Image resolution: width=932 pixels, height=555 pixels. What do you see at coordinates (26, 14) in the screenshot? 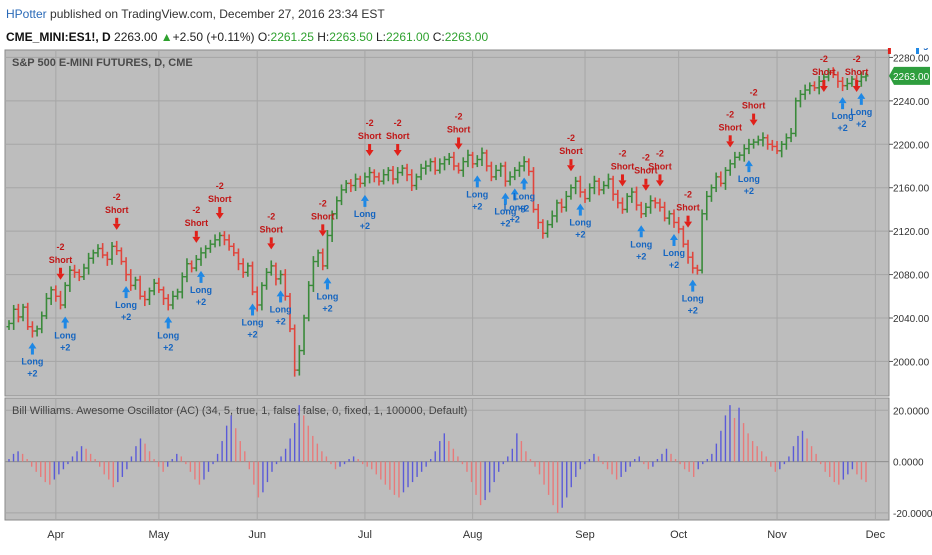
I see `author-link: HPotter` at bounding box center [26, 14].